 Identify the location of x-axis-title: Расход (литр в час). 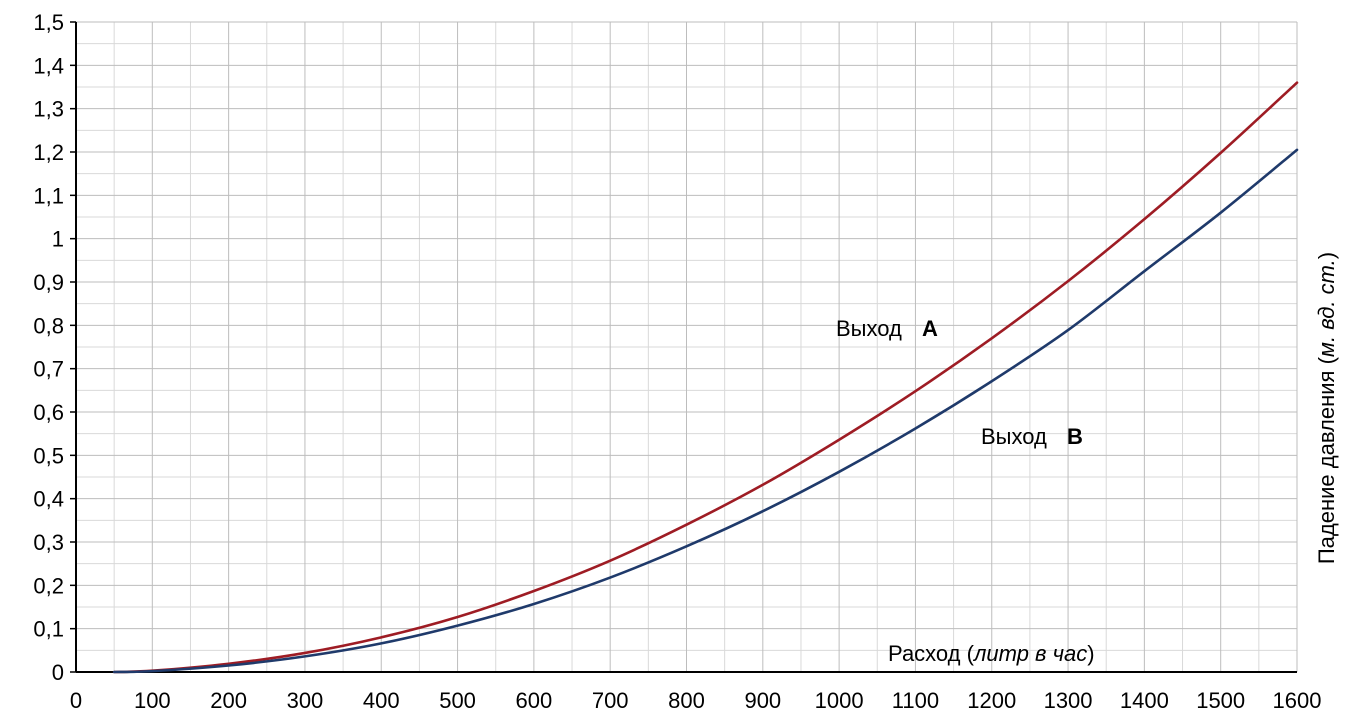
(991, 653).